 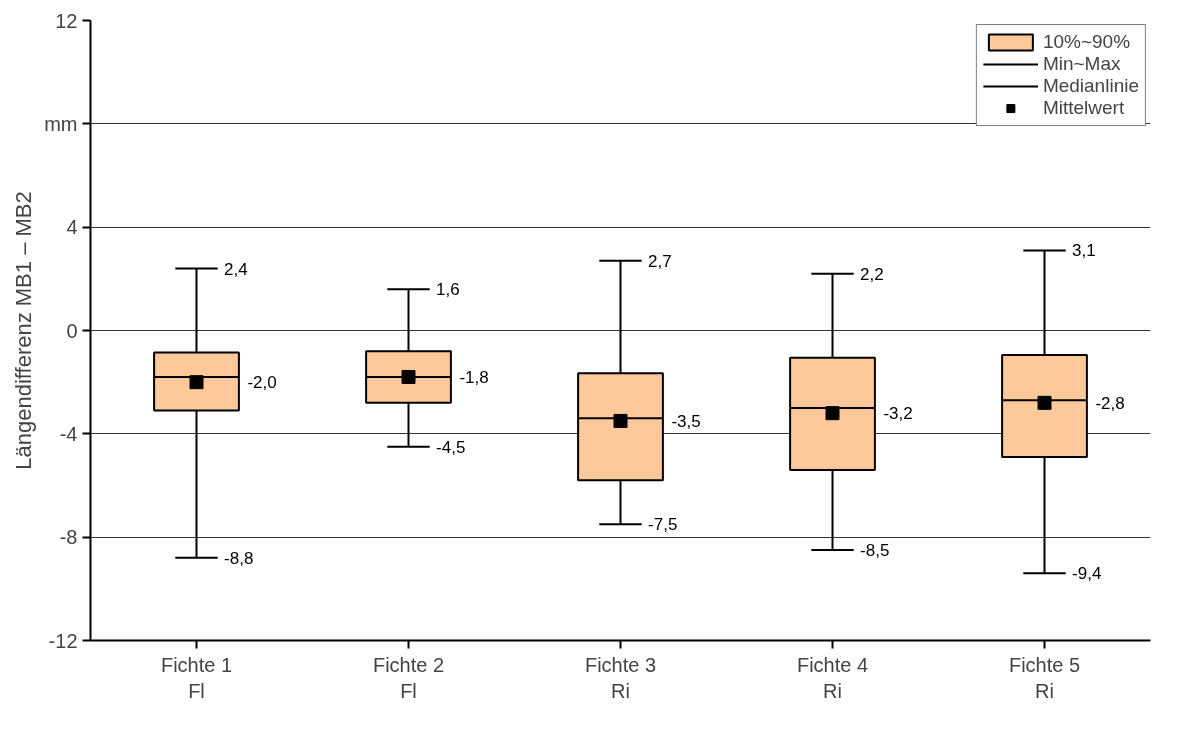 I want to click on annotation: 2,4, so click(x=236, y=269).